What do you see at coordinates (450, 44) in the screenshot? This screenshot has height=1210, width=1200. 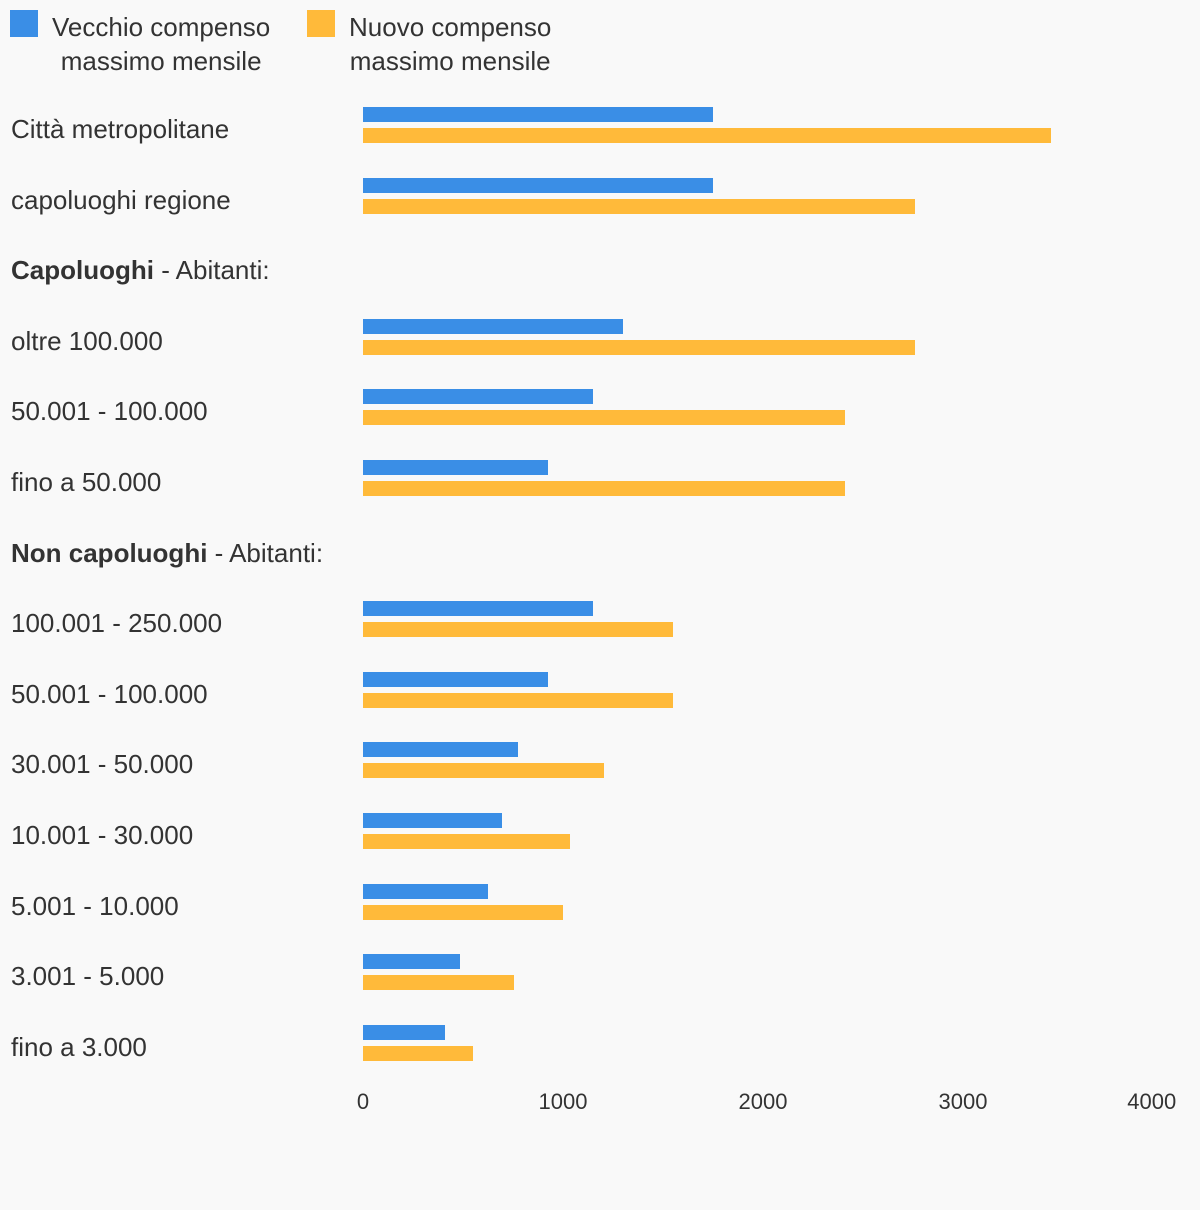 I see `legend-label-new: Nuovo compenso massimo mensile` at bounding box center [450, 44].